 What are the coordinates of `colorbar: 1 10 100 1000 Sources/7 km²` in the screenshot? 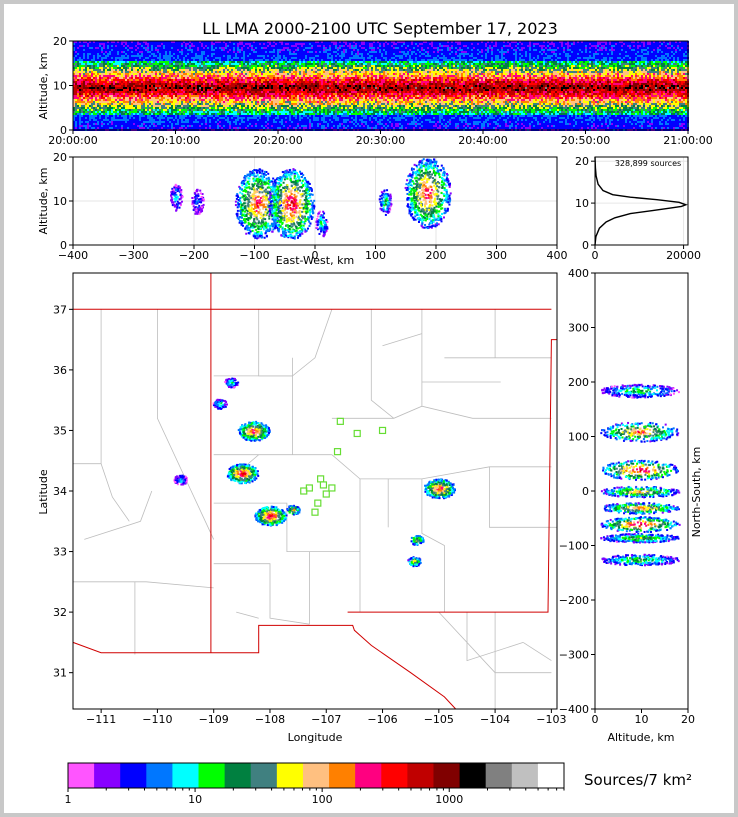 It's located at (379, 784).